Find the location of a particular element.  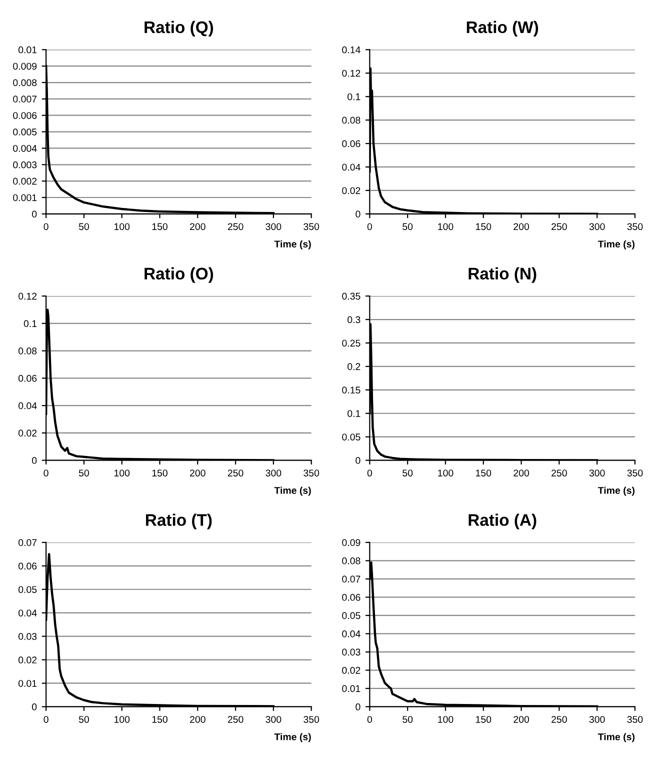

chart-title: Ratio (W) is located at coordinates (502, 28).